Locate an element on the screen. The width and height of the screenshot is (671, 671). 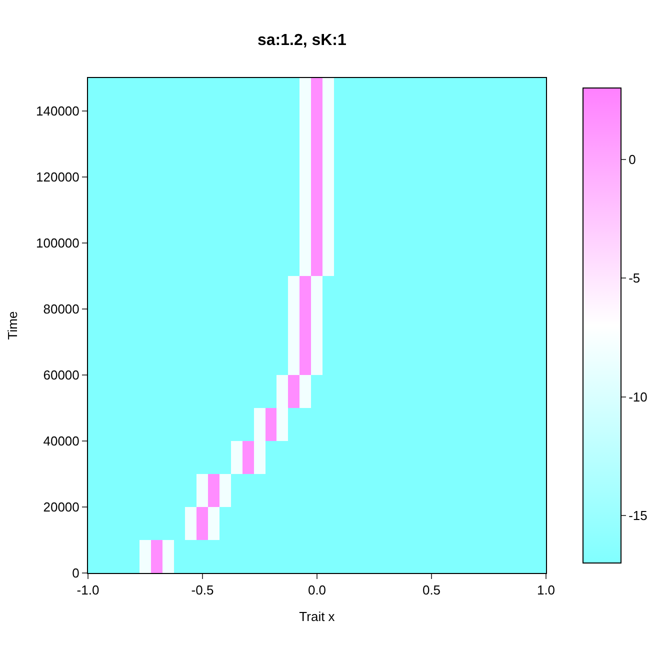
x-tick-label: 1.0 is located at coordinates (546, 590).